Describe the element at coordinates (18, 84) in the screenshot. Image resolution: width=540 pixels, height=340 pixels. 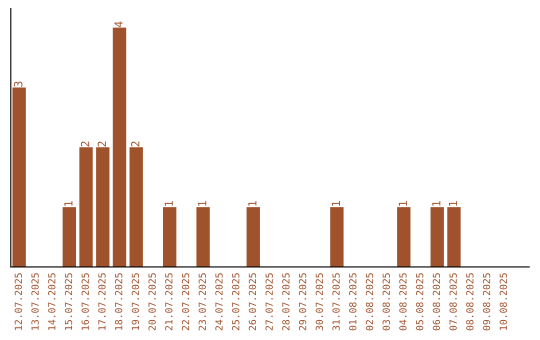
I see `data-label: 3` at that location.